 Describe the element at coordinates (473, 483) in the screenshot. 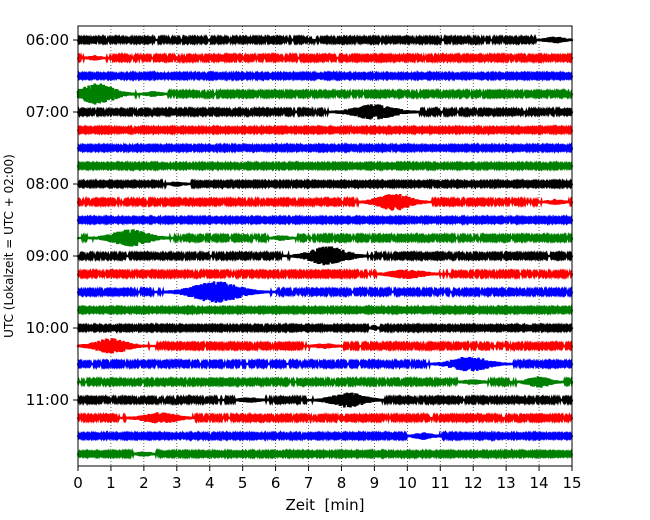

I see `x-tick-label: 12` at that location.